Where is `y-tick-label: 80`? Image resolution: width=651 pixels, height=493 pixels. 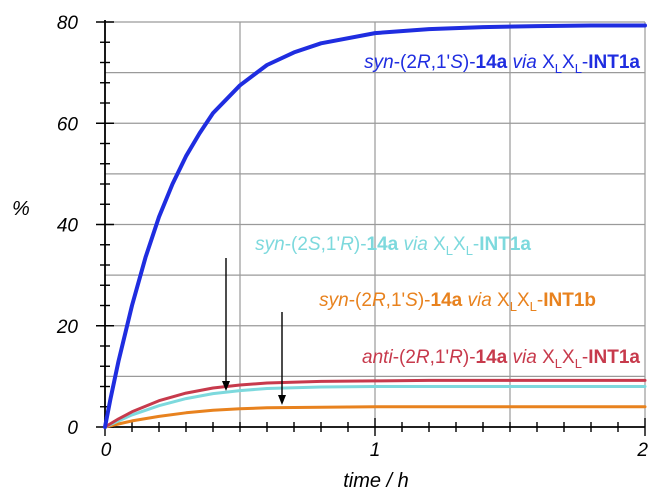
y-tick-label: 80 is located at coordinates (68, 23).